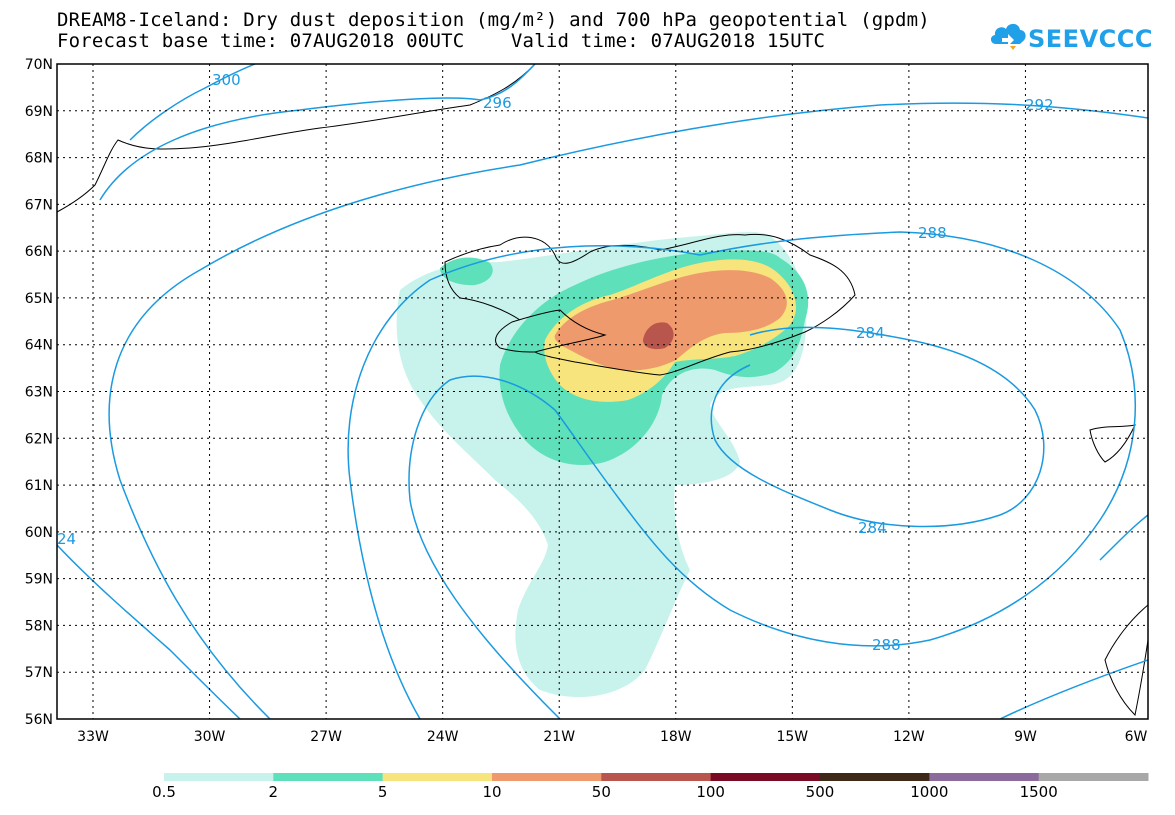 The height and width of the screenshot is (815, 1175). What do you see at coordinates (676, 737) in the screenshot?
I see `lon-label: 18W` at bounding box center [676, 737].